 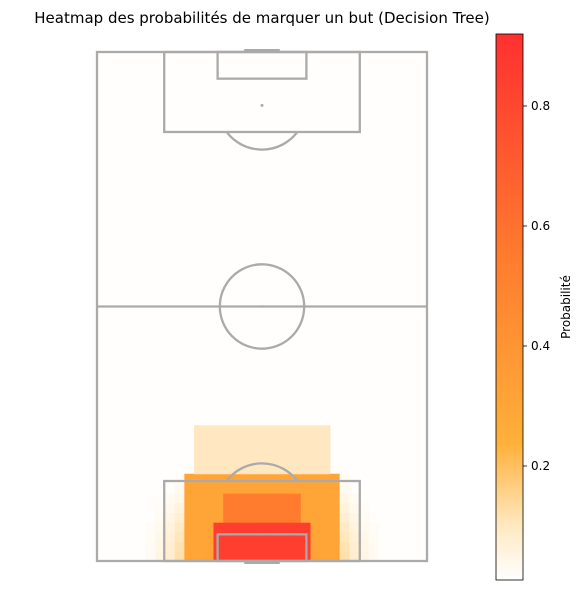 What do you see at coordinates (540, 226) in the screenshot?
I see `colorbar-tick-label: 0.6` at bounding box center [540, 226].